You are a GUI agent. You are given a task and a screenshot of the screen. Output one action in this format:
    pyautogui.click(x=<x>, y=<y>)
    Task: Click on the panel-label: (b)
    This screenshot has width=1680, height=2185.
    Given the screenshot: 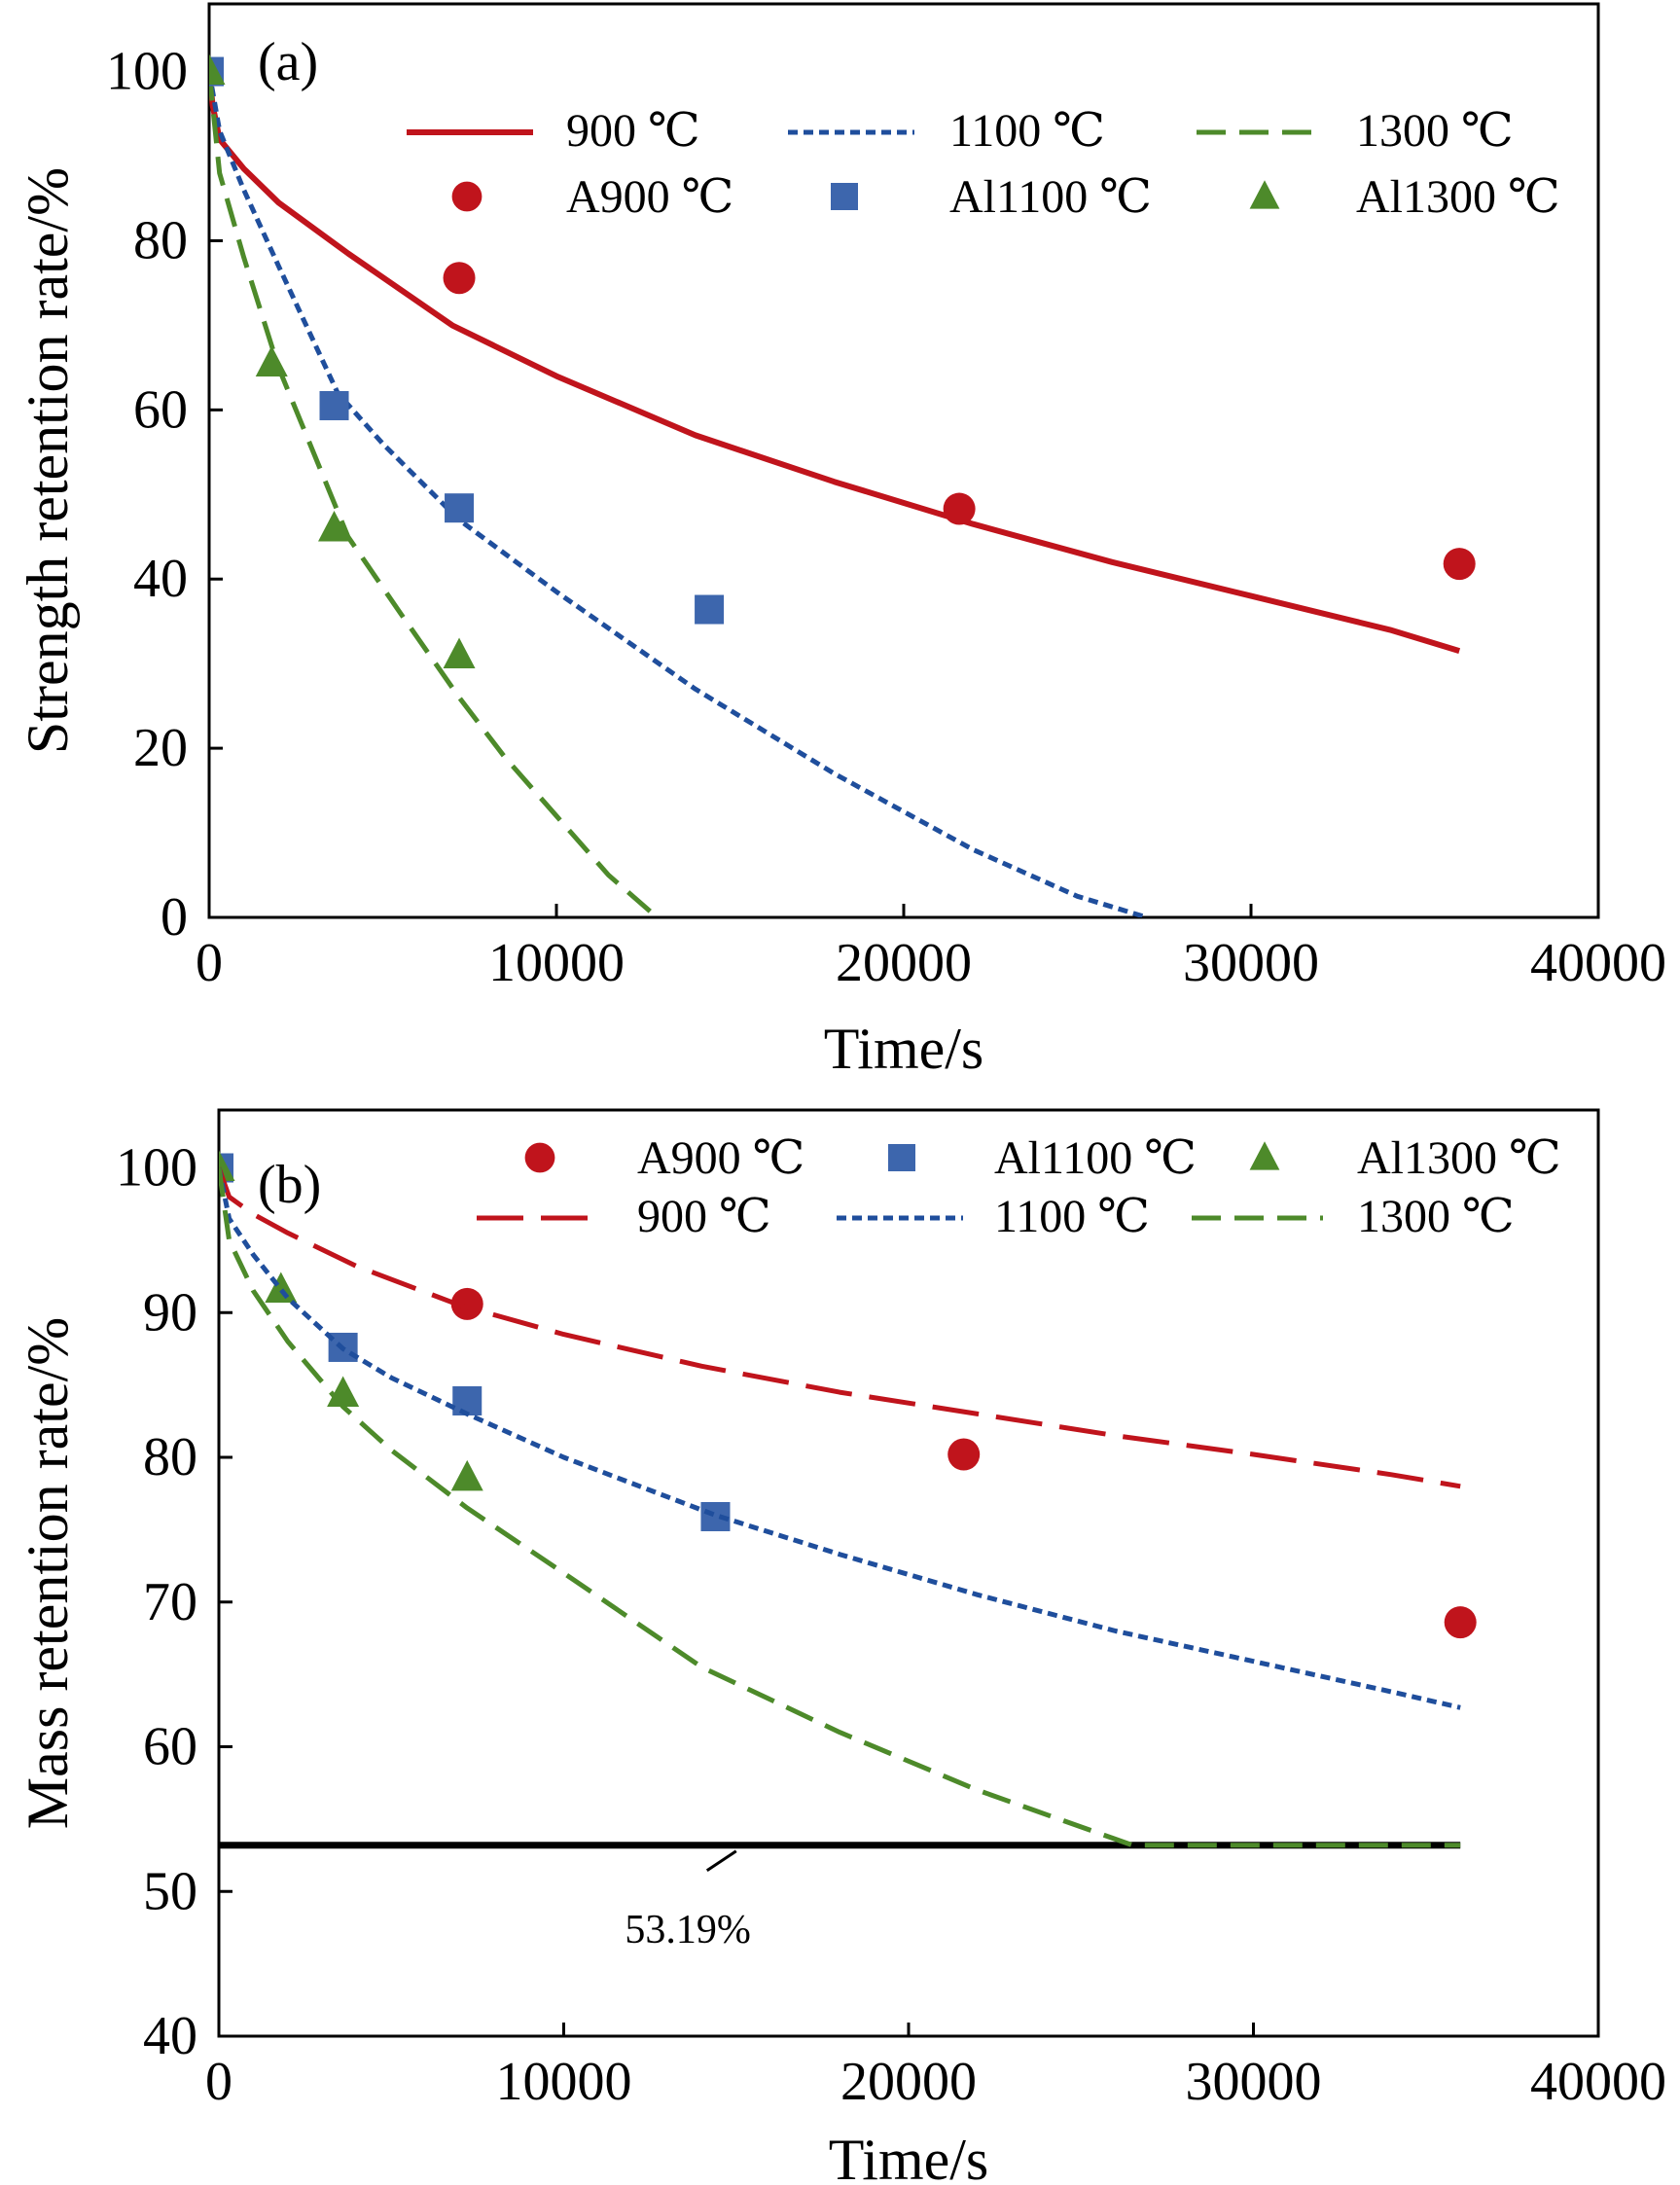 What is the action you would take?
    pyautogui.click(x=289, y=1185)
    